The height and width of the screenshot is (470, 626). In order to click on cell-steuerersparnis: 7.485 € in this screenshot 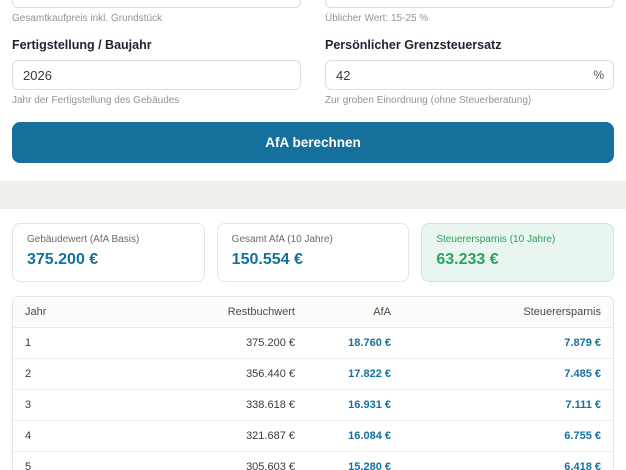, I will do `click(508, 374)`.